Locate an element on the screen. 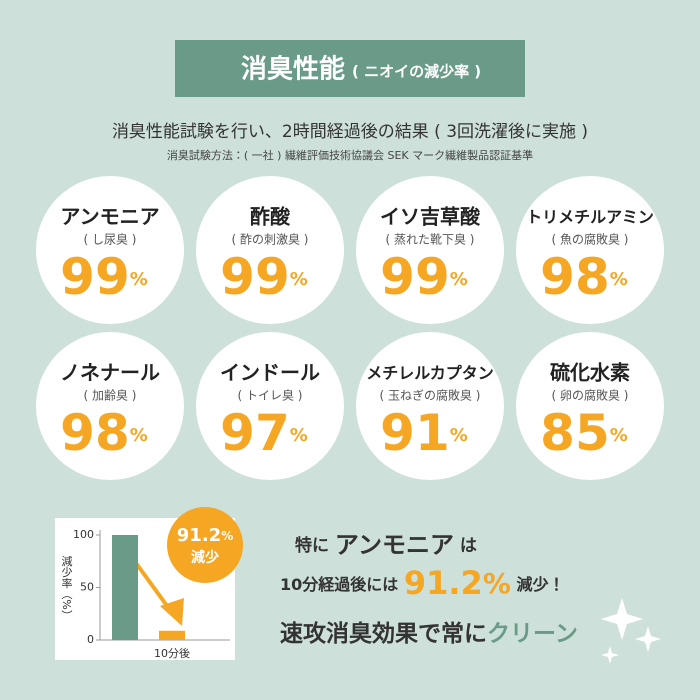 This screenshot has height=700, width=700. callout-highlight: クリーン is located at coordinates (532, 634).